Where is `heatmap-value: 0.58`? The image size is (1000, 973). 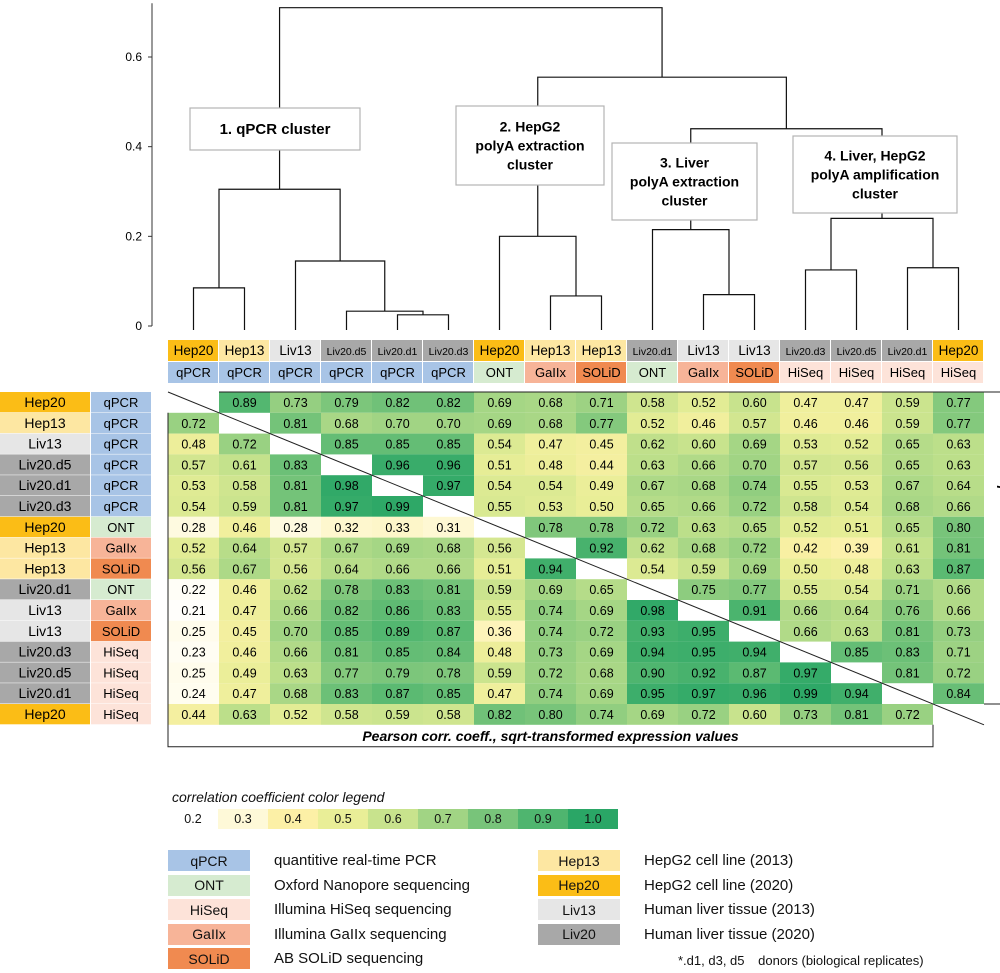
heatmap-value: 0.58 is located at coordinates (448, 715).